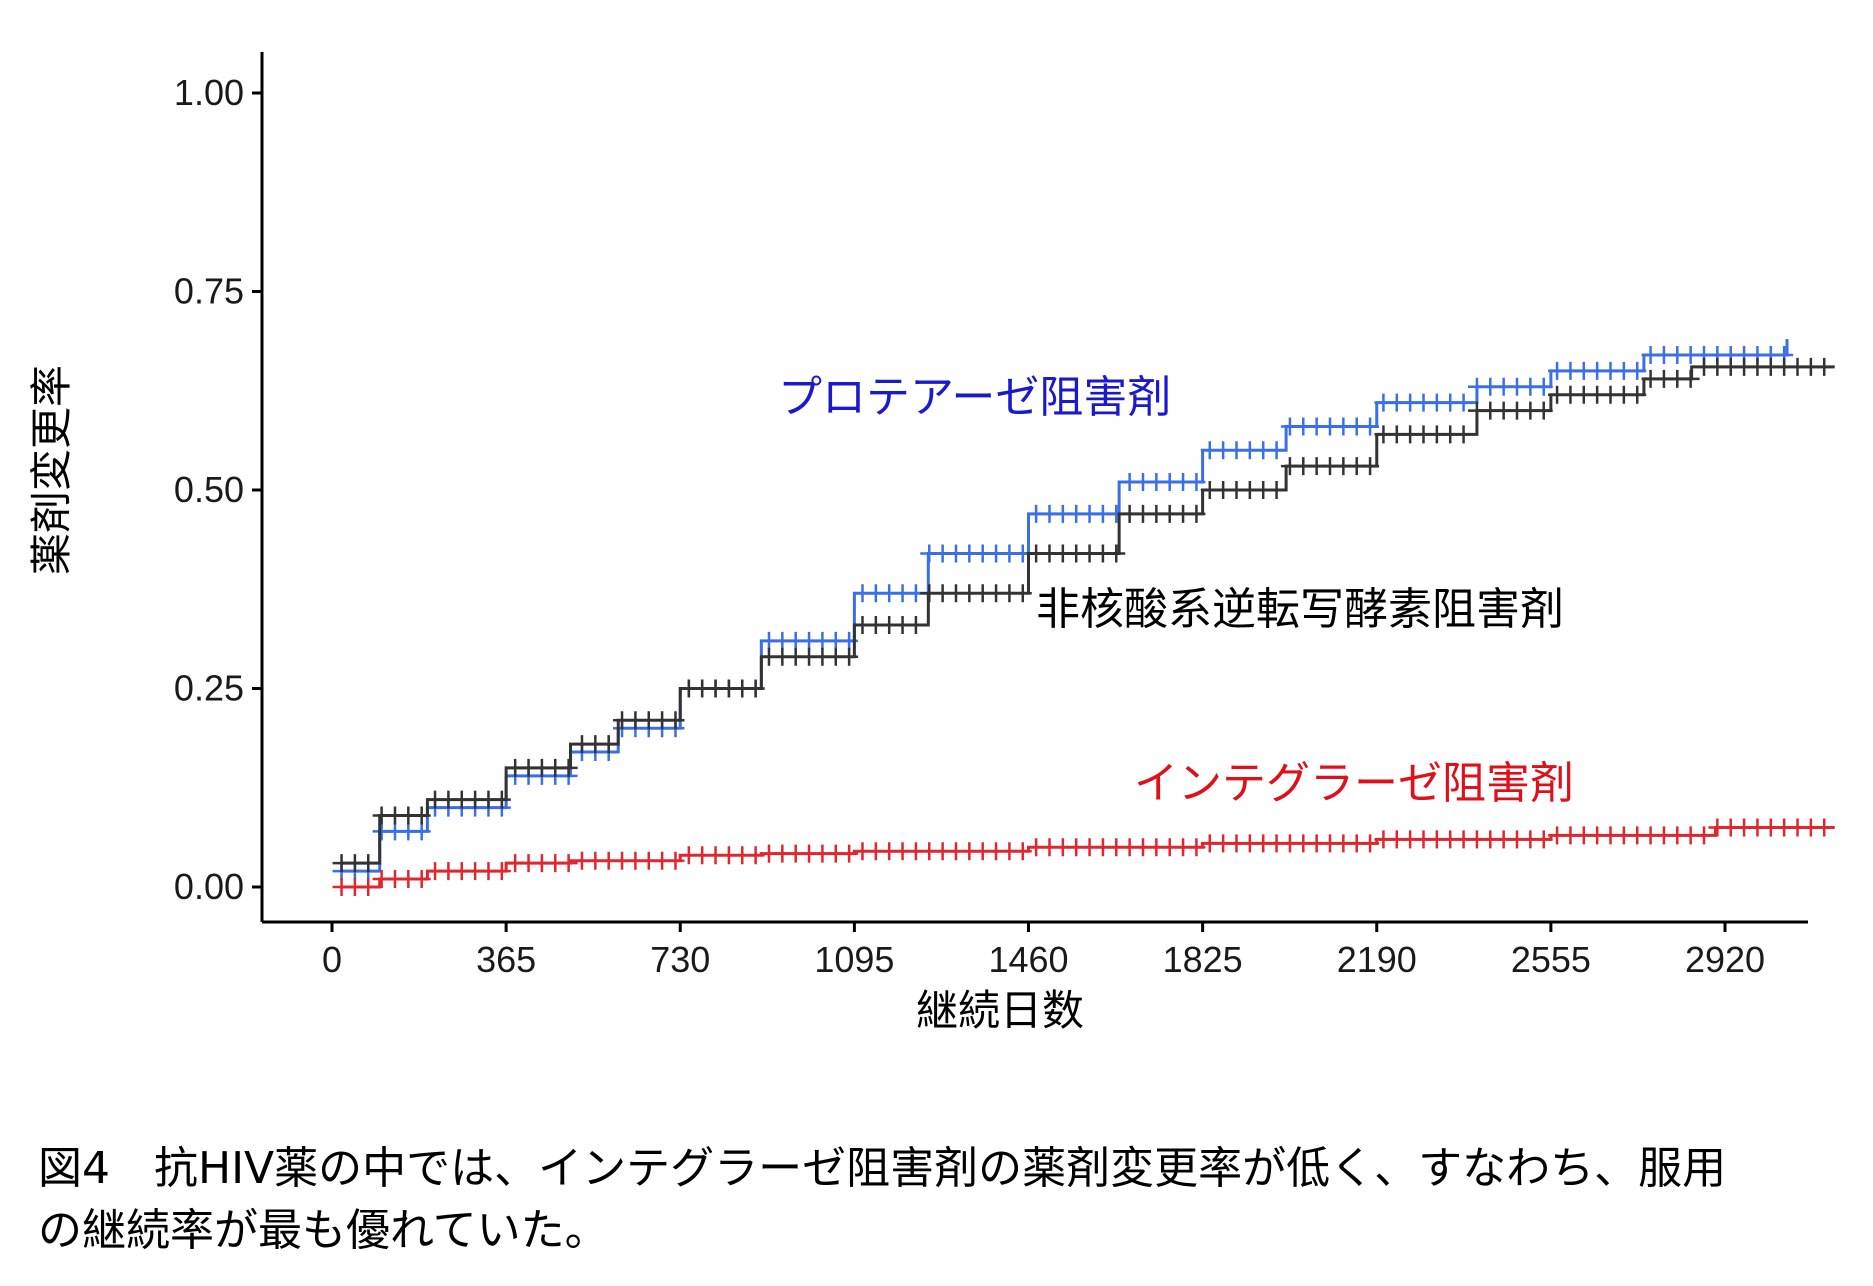 This screenshot has height=1286, width=1873. Describe the element at coordinates (332, 959) in the screenshot. I see `x-tick-label: 0` at that location.